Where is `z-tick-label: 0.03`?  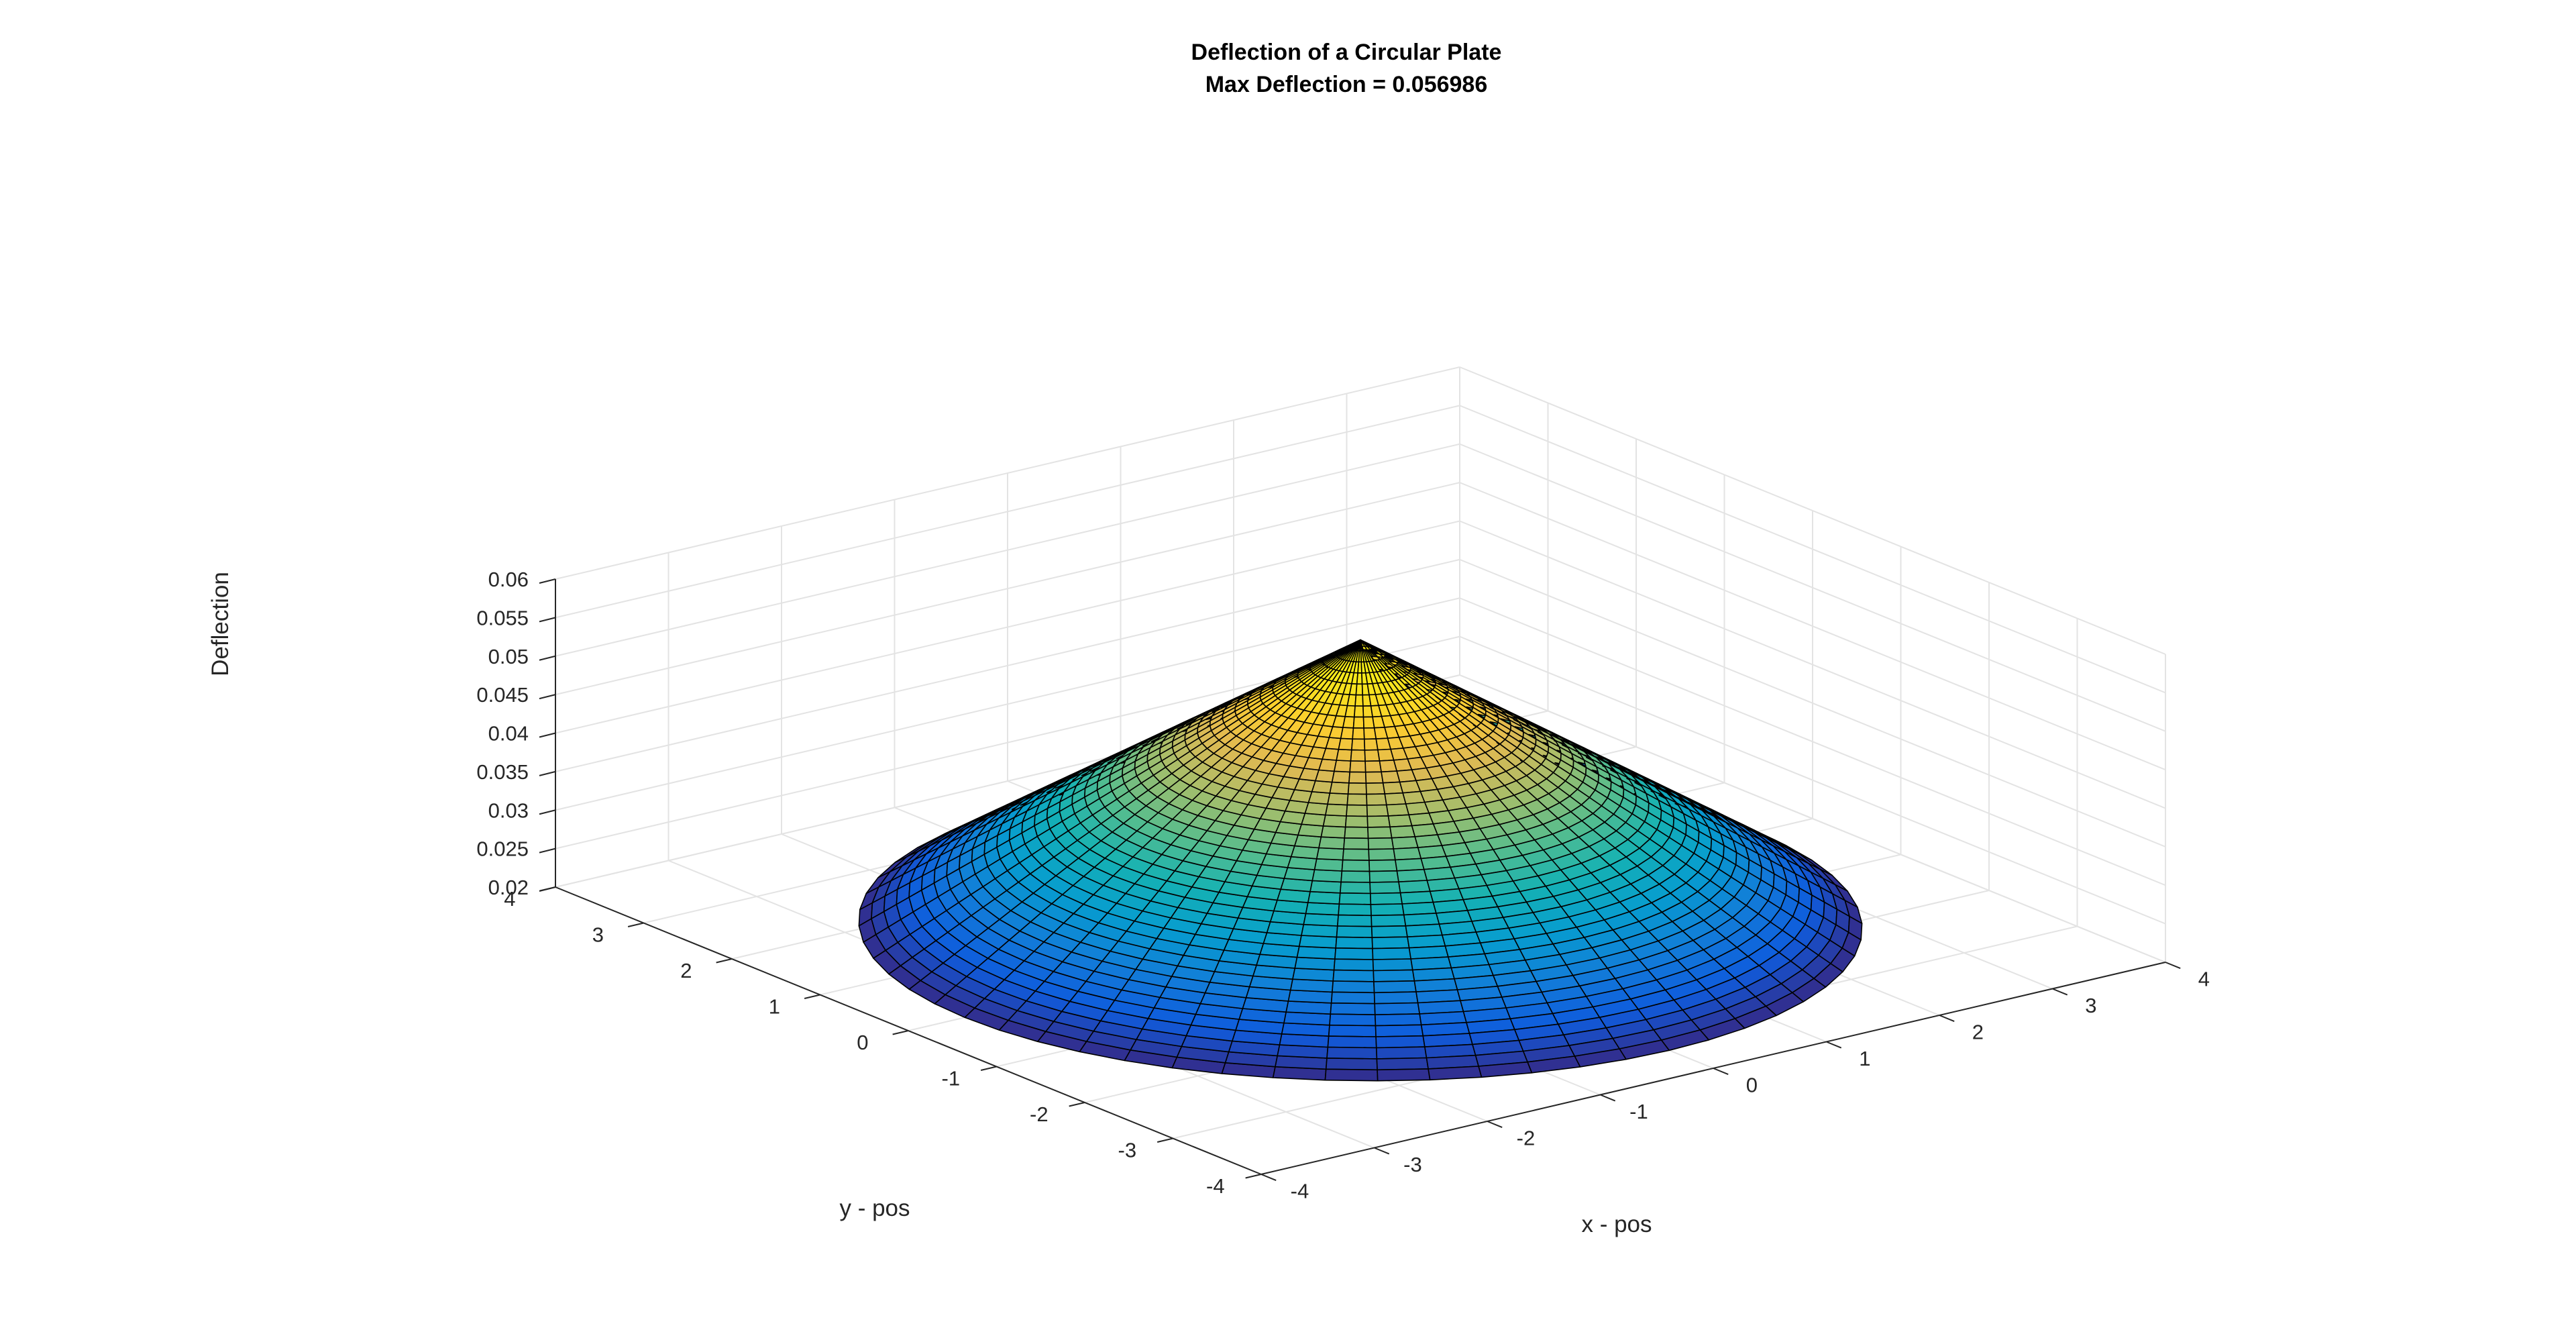 z-tick-label: 0.03 is located at coordinates (508, 811).